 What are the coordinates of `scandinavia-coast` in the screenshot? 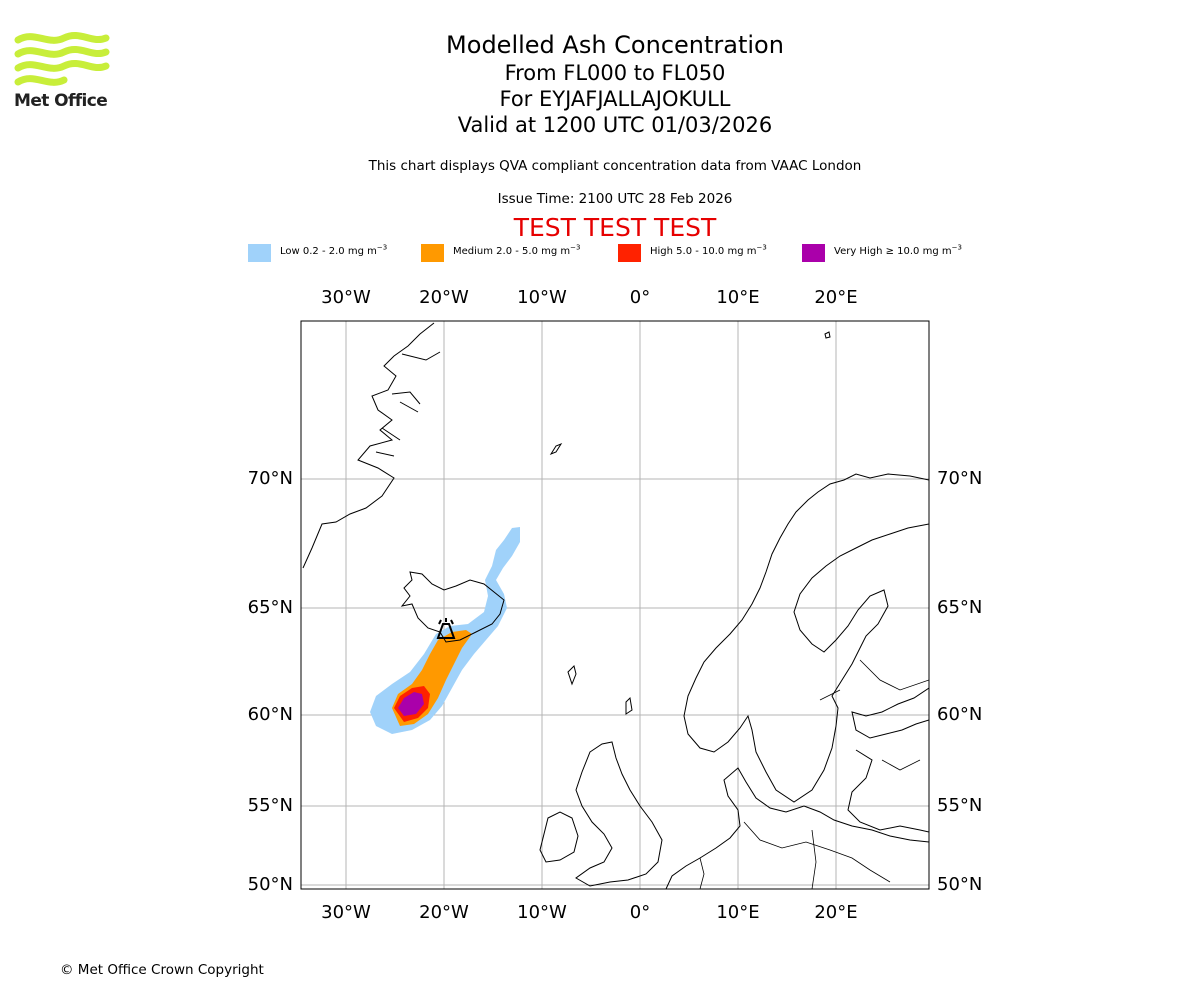 It's located at (806, 638).